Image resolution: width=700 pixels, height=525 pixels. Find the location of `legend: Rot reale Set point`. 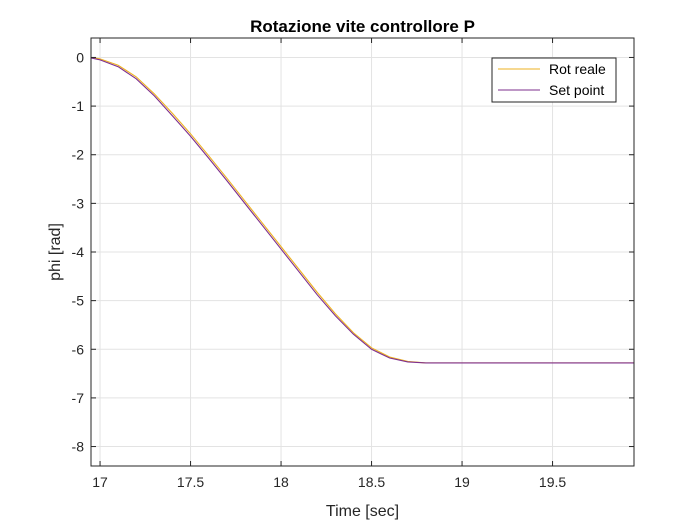

legend: Rot reale Set point is located at coordinates (554, 80).